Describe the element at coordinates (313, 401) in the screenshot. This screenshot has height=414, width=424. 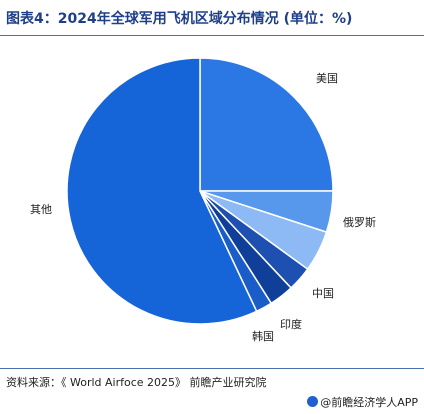
I see `brand-logo-icon` at that location.